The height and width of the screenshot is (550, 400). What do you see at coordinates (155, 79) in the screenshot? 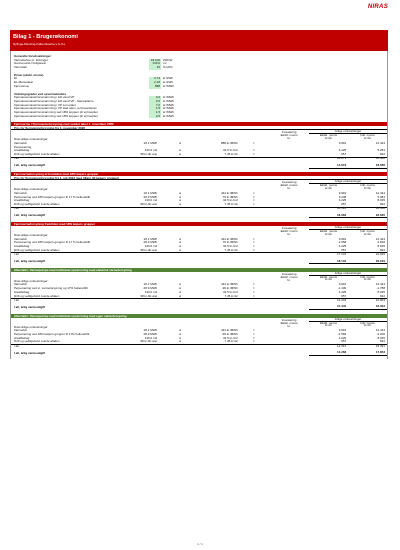
I see `prices-value: 2.74` at bounding box center [155, 79].